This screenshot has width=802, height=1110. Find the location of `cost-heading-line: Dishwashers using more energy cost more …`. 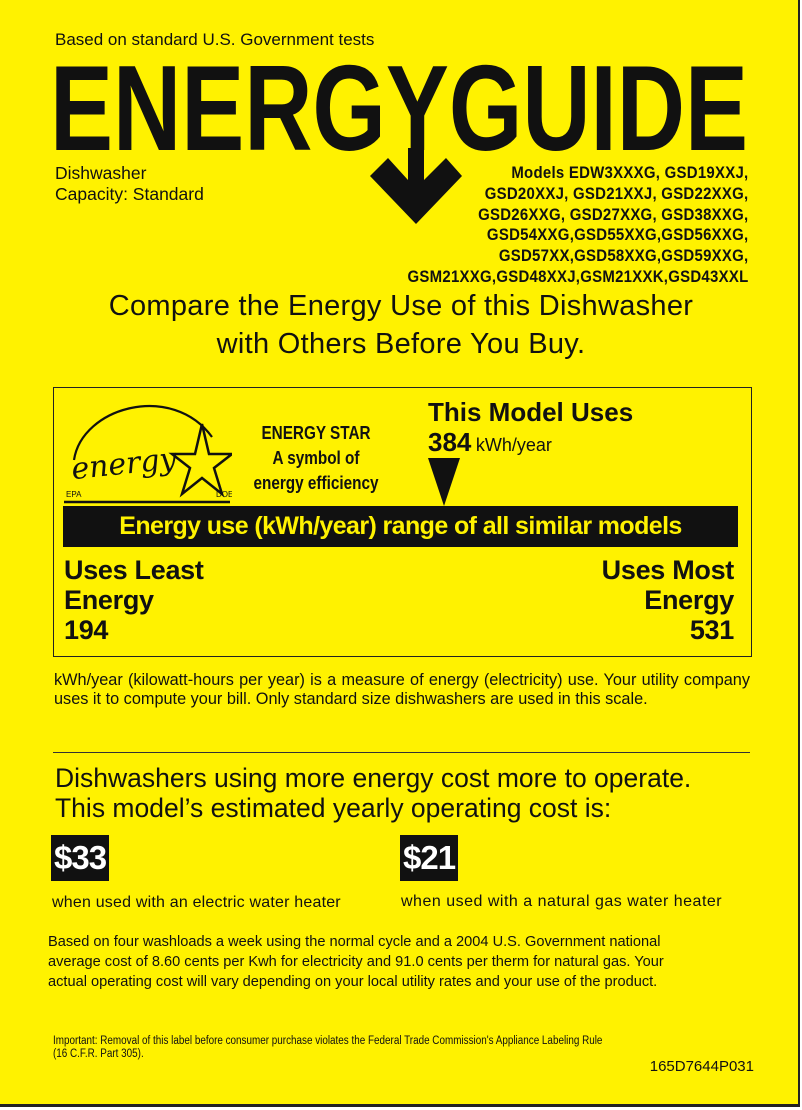

cost-heading-line: Dishwashers using more energy cost more … is located at coordinates (373, 778).